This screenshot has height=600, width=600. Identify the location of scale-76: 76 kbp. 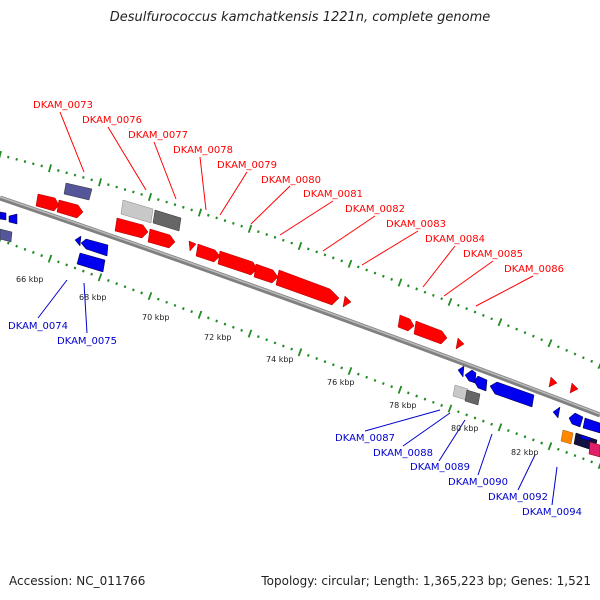
(341, 382).